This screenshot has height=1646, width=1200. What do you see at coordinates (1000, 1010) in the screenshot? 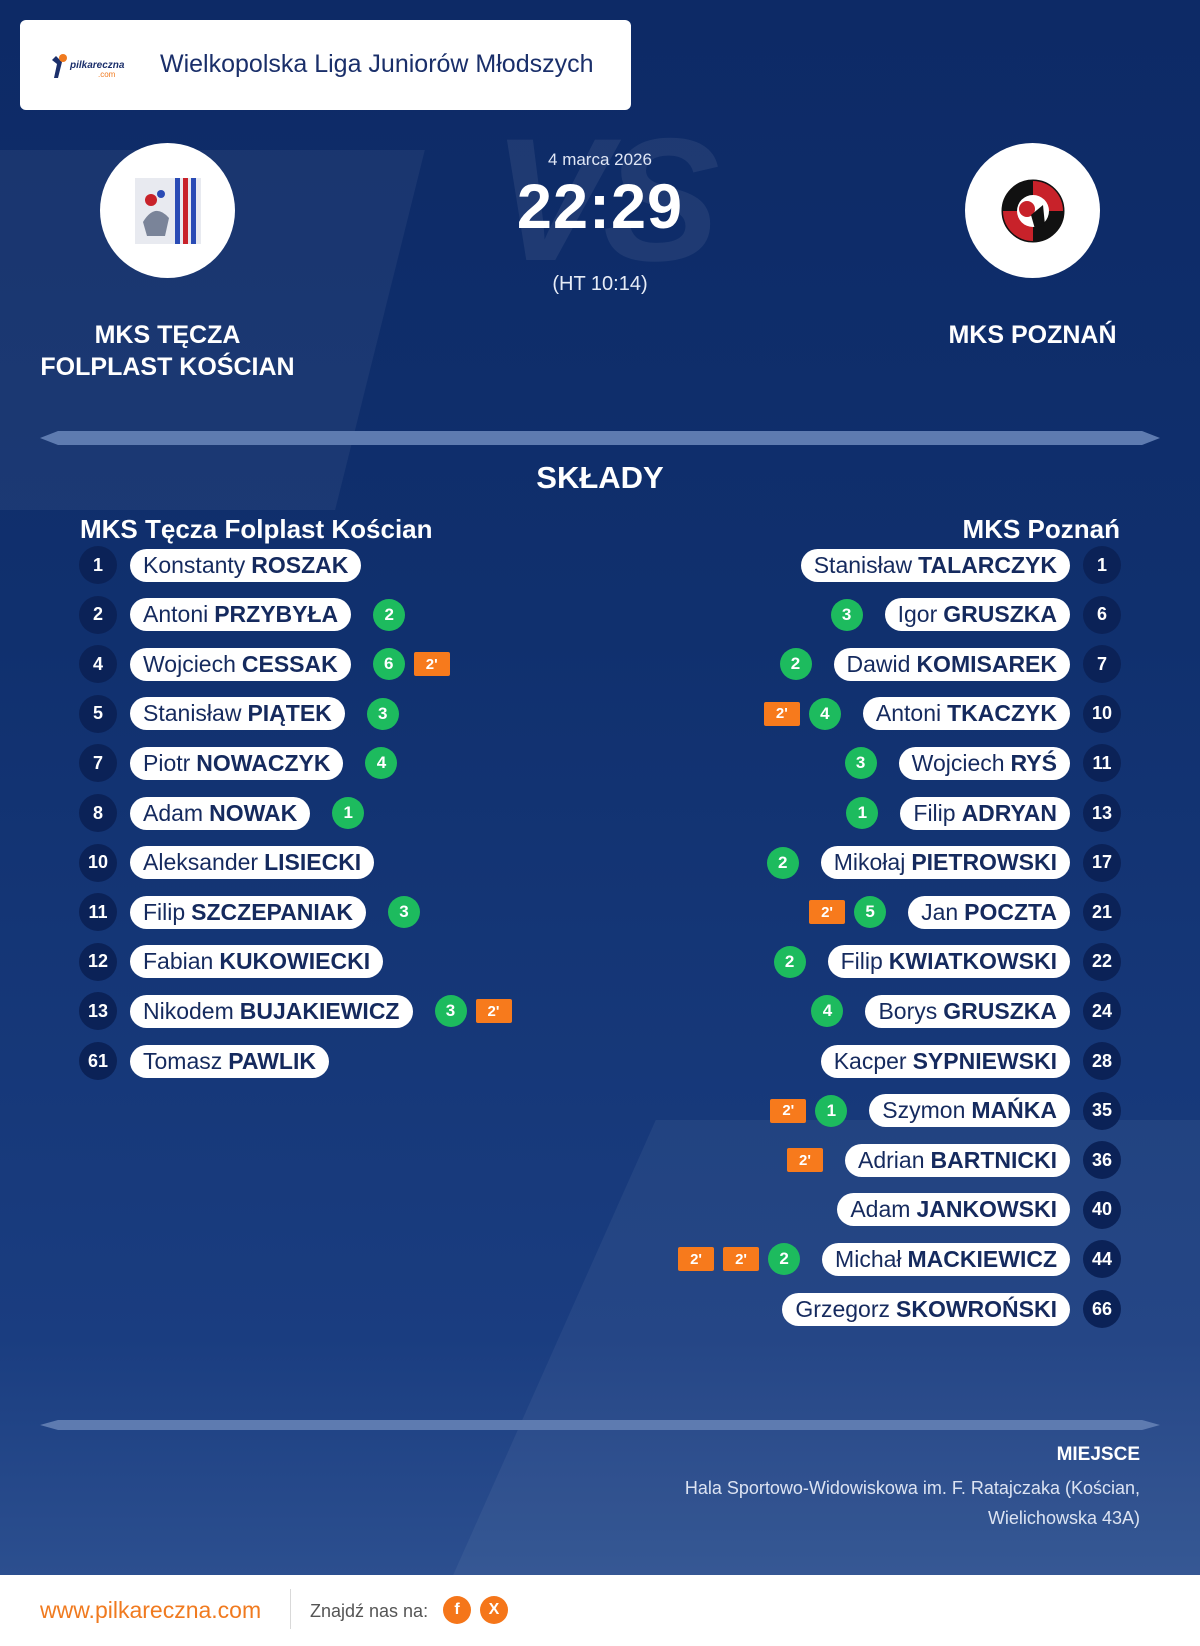
I see `player-last-name: GRUSZKA` at bounding box center [1000, 1010].